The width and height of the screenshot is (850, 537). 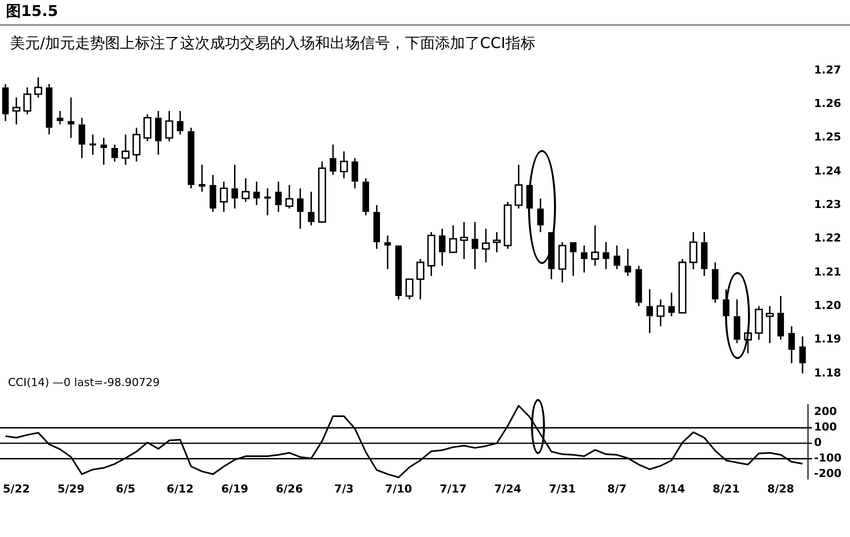 What do you see at coordinates (828, 473) in the screenshot?
I see `y-tick-label: -200` at bounding box center [828, 473].